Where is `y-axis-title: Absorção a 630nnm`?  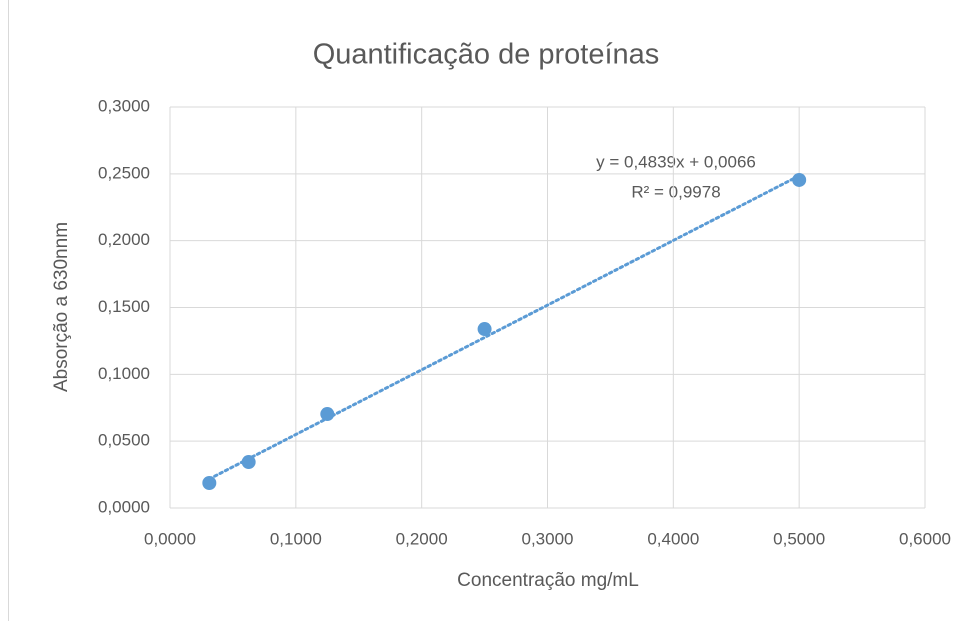
y-axis-title: Absorção a 630nnm is located at coordinates (61, 307).